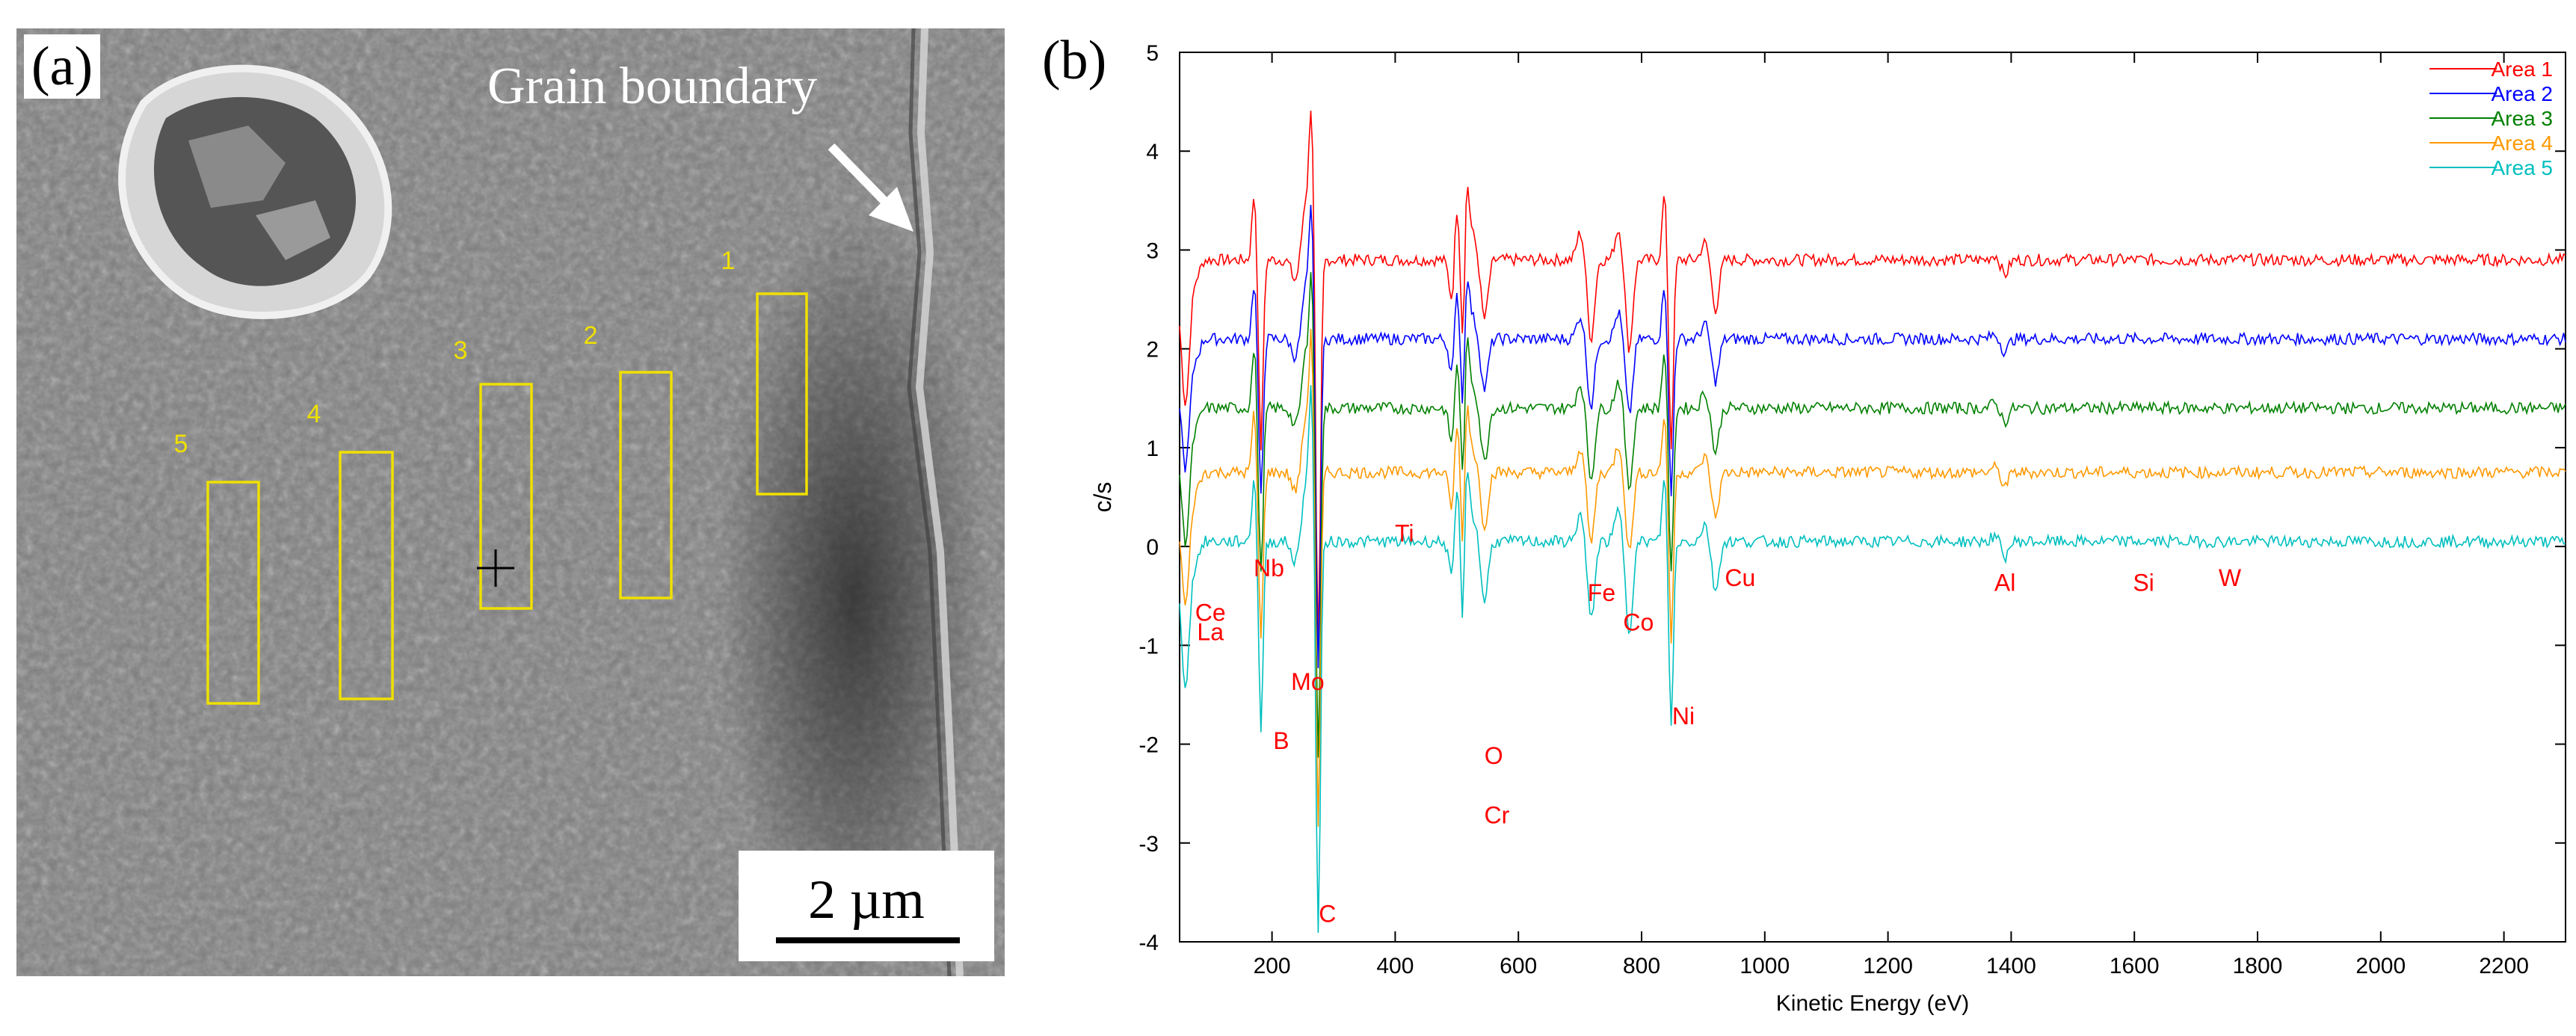  What do you see at coordinates (2523, 144) in the screenshot?
I see `legend-label: Area 4` at bounding box center [2523, 144].